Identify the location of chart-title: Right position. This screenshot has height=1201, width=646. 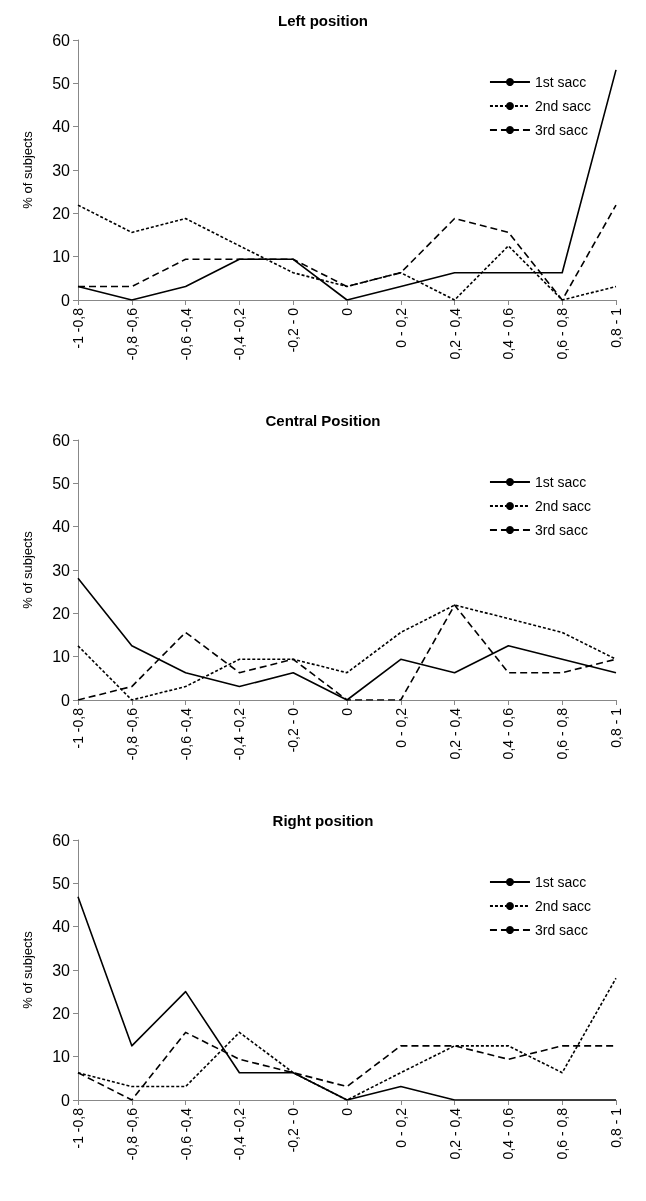
(323, 820).